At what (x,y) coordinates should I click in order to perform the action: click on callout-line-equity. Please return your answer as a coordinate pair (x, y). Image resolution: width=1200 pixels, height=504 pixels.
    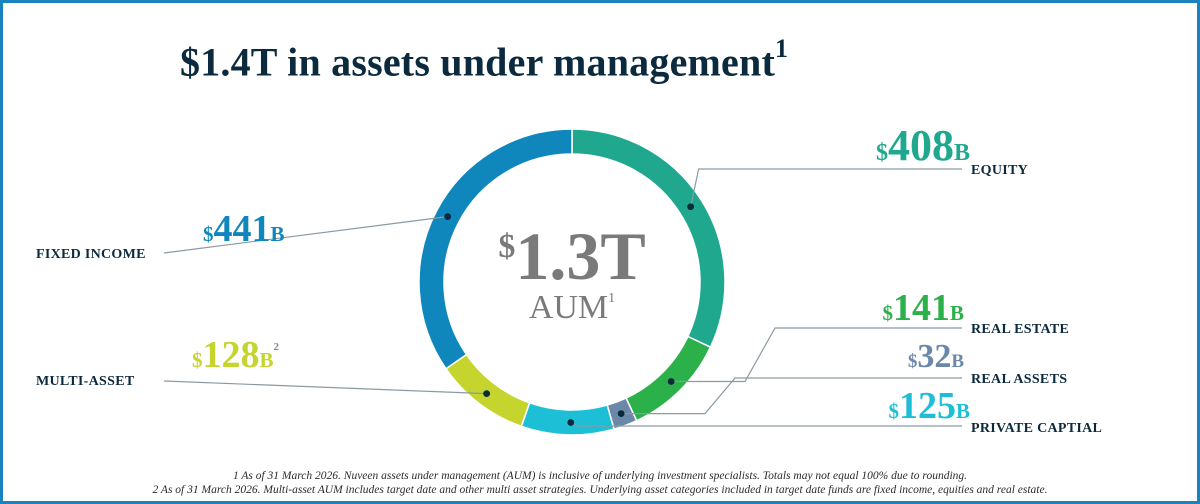
    Looking at the image, I should click on (826, 187).